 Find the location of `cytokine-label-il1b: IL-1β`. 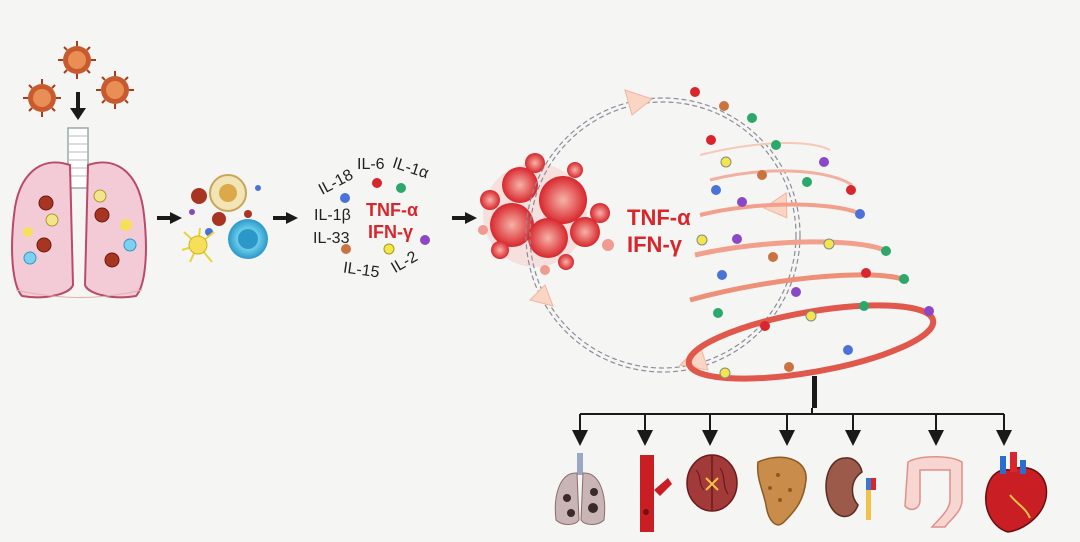

cytokine-label-il1b: IL-1β is located at coordinates (332, 215).